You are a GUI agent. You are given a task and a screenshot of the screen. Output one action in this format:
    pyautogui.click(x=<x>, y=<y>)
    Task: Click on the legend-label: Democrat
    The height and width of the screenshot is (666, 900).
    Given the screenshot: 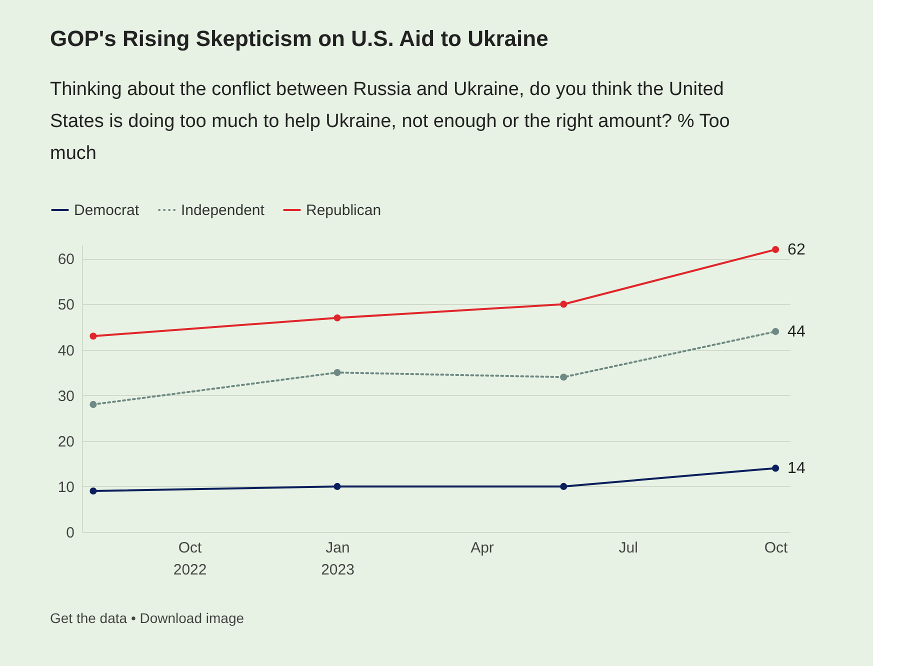 What is the action you would take?
    pyautogui.click(x=107, y=210)
    